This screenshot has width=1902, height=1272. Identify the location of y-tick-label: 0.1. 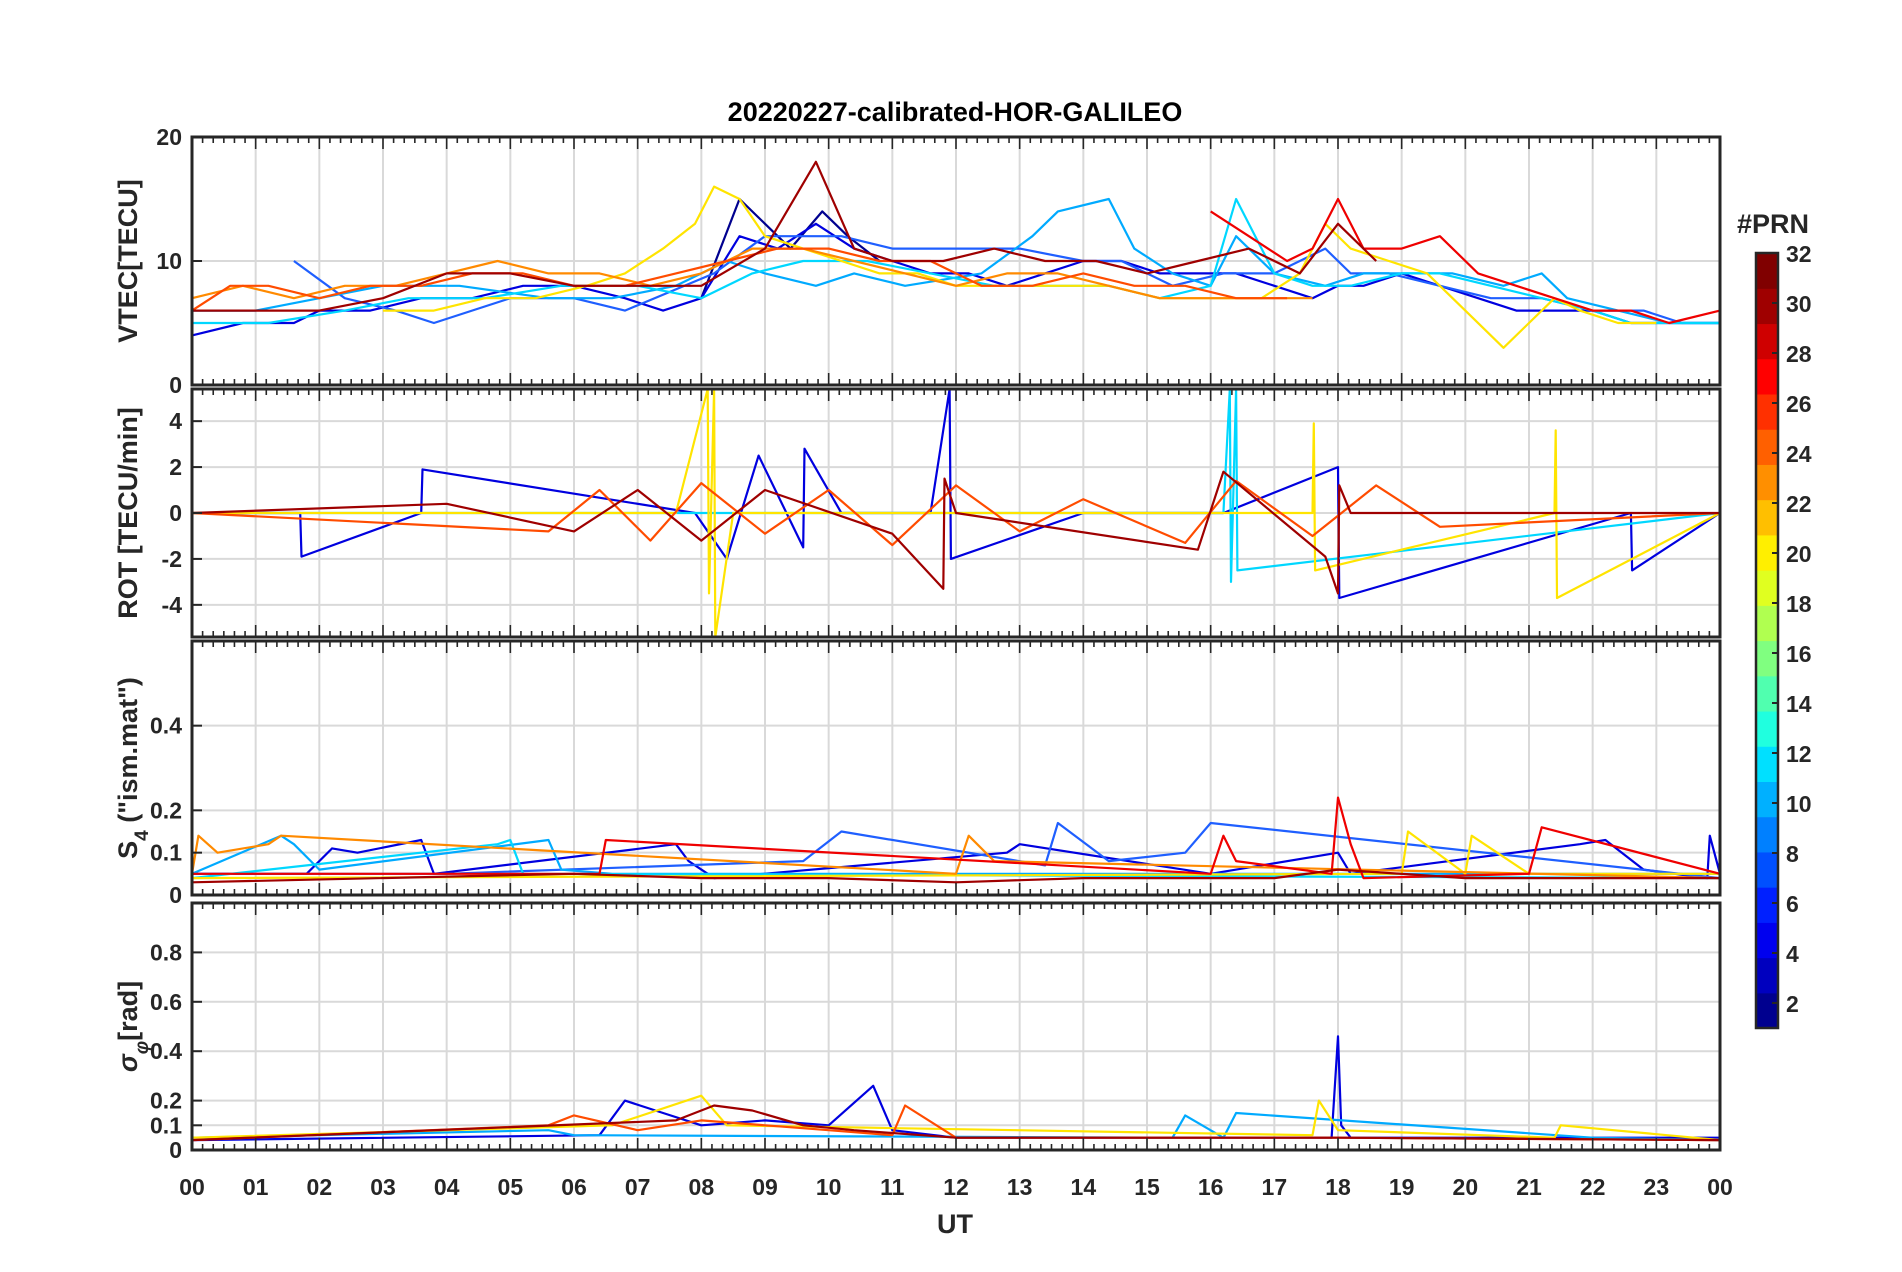
(166, 853).